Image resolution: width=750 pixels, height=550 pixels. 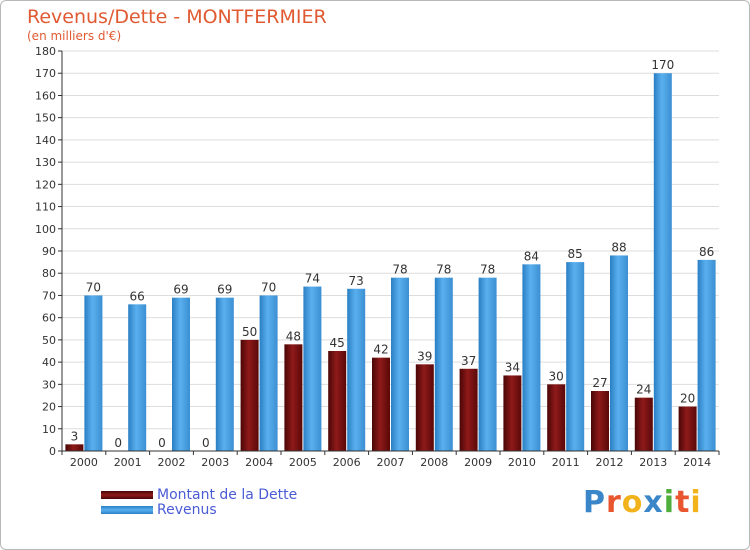 What do you see at coordinates (49, 340) in the screenshot?
I see `y-tick-label: 50` at bounding box center [49, 340].